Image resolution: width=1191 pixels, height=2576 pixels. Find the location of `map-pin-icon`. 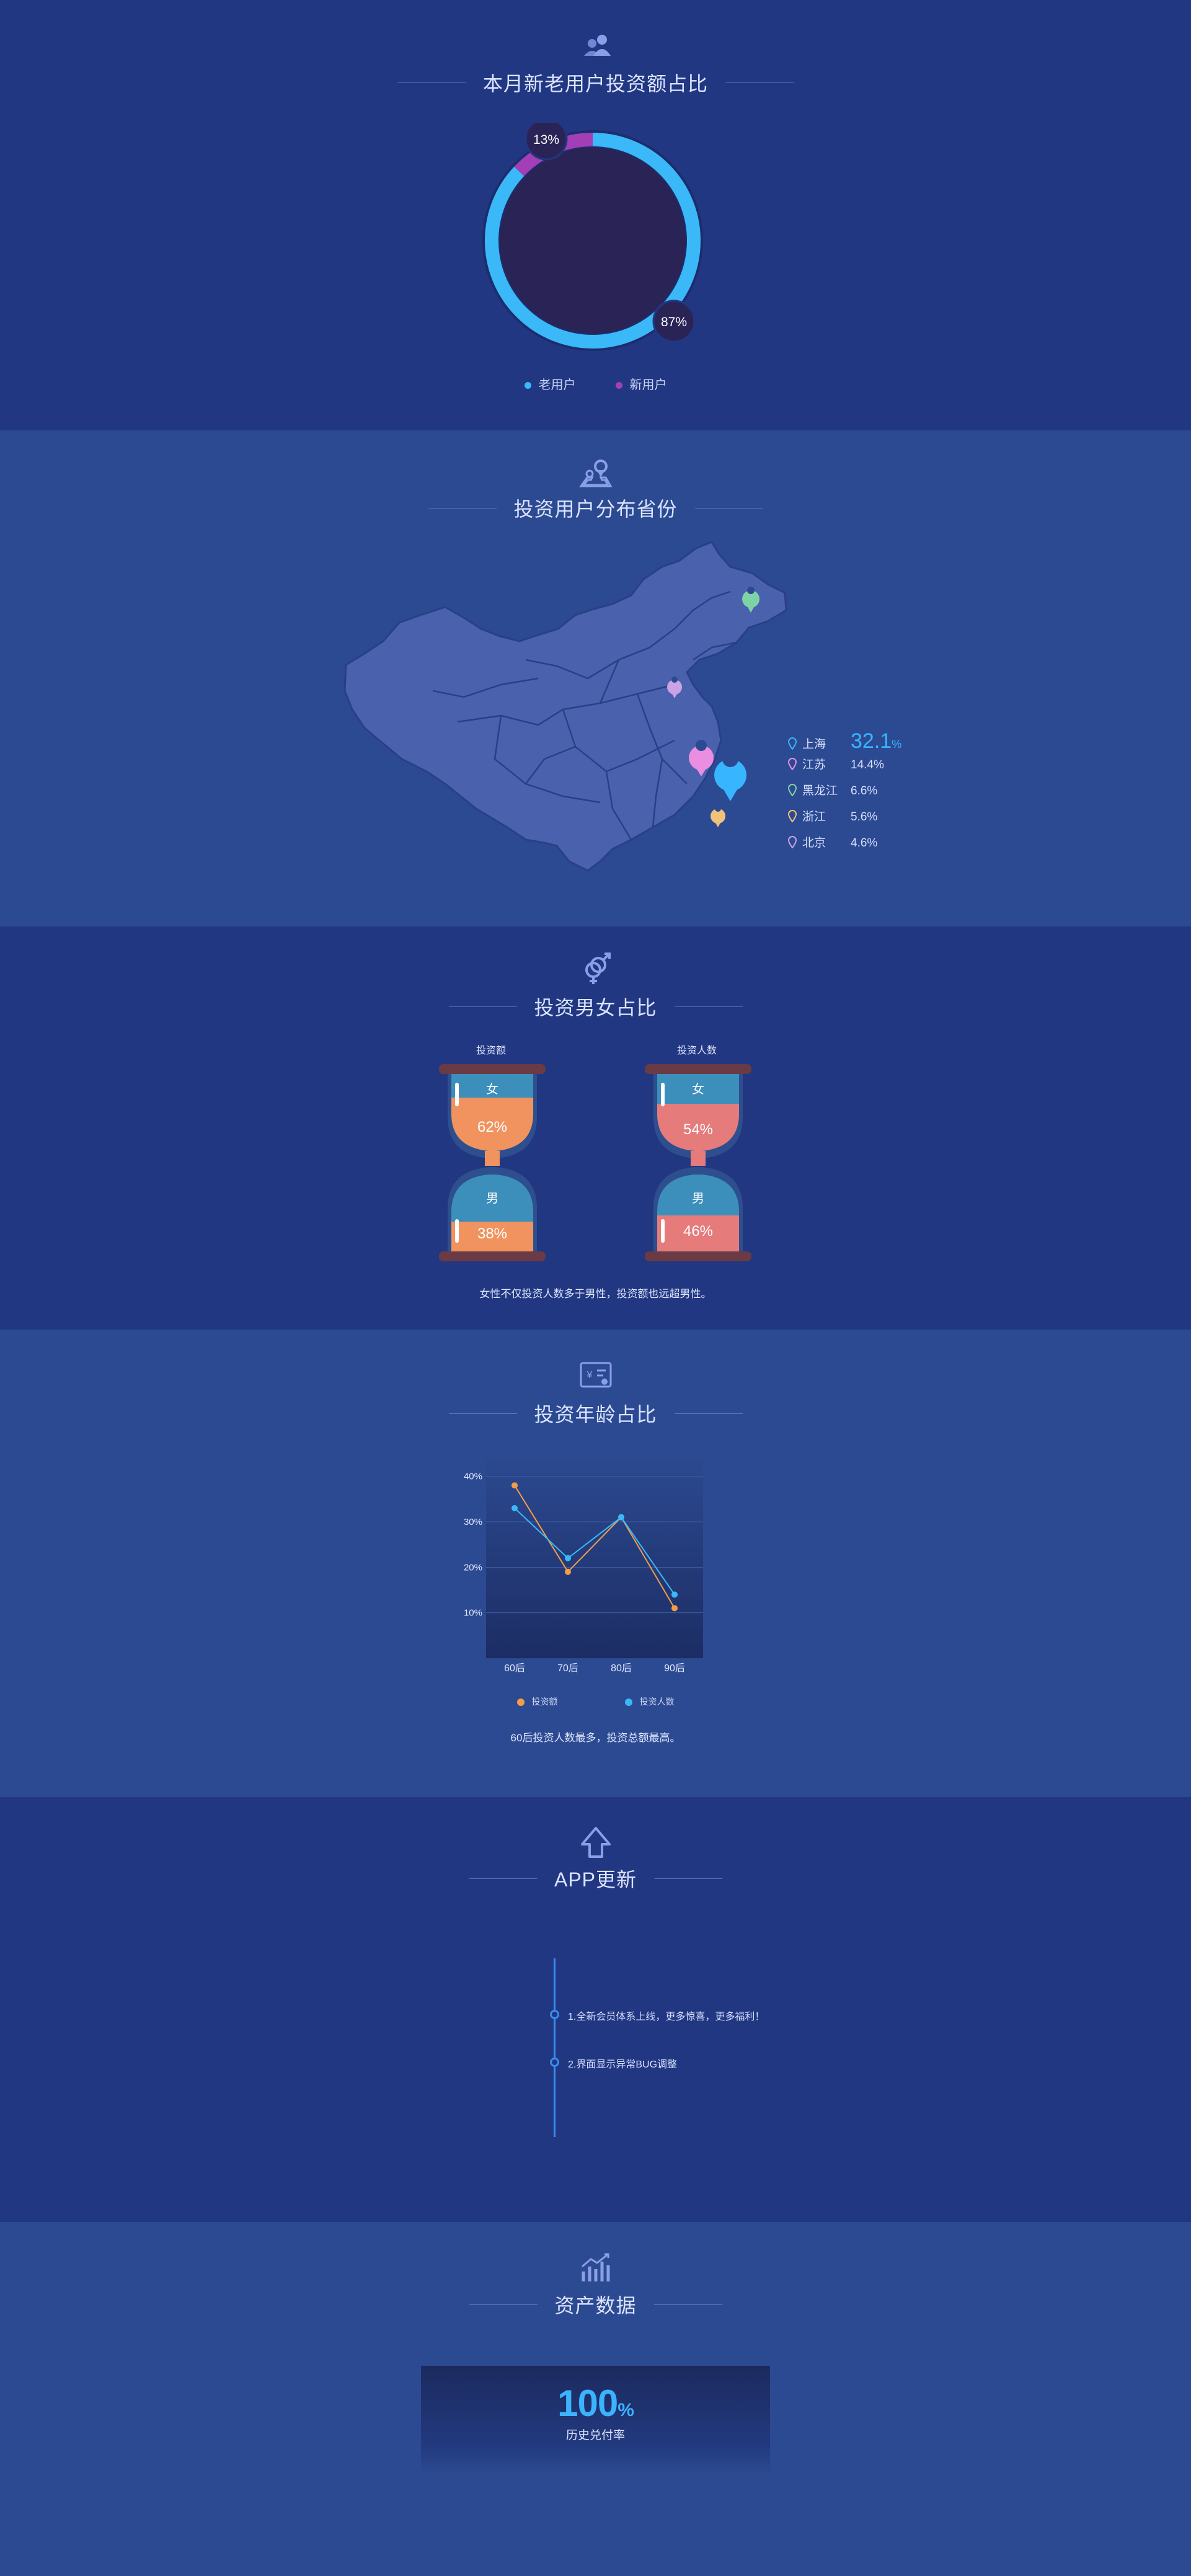

map-pin-icon is located at coordinates (595, 473).